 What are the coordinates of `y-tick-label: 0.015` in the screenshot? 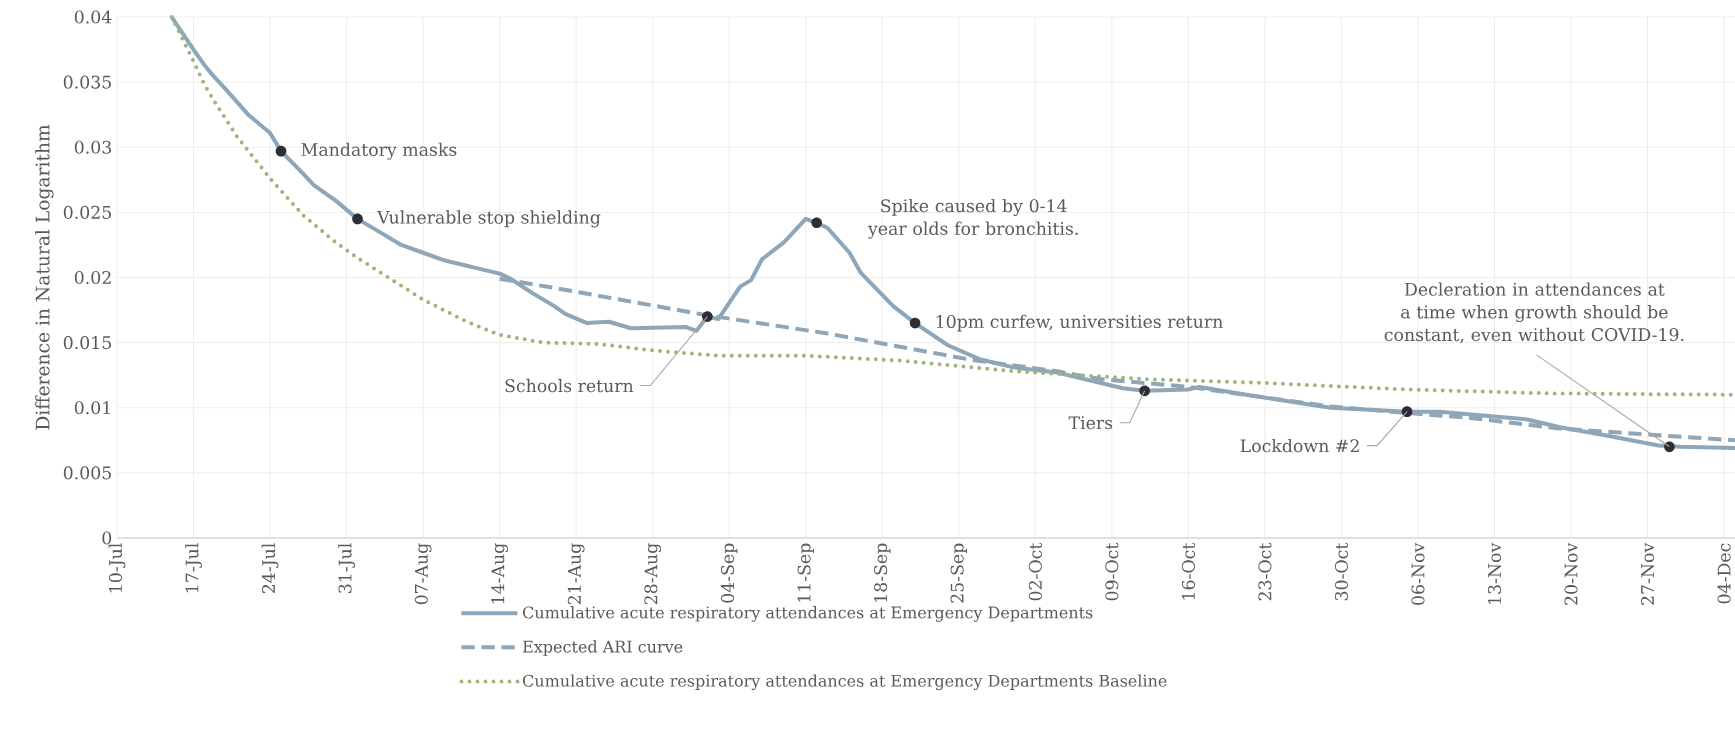 It's located at (87, 343).